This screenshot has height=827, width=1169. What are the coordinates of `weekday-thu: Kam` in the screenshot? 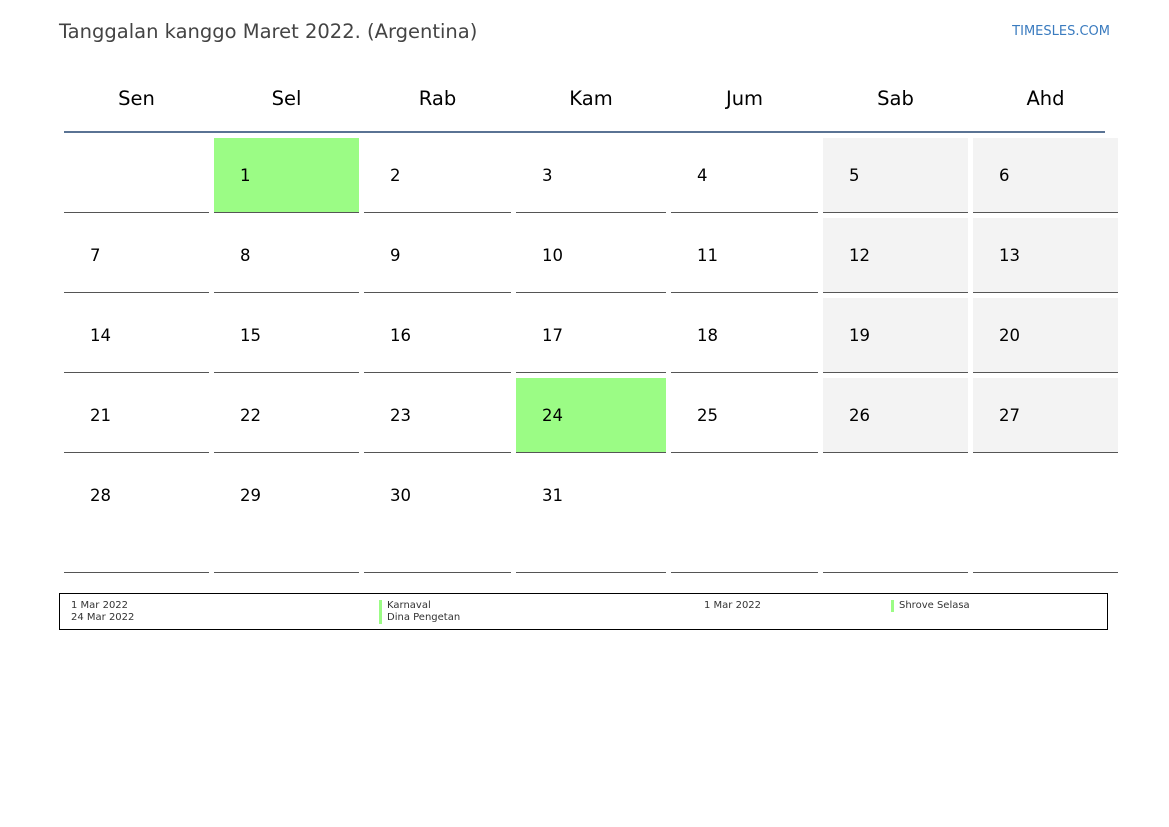 It's located at (591, 98).